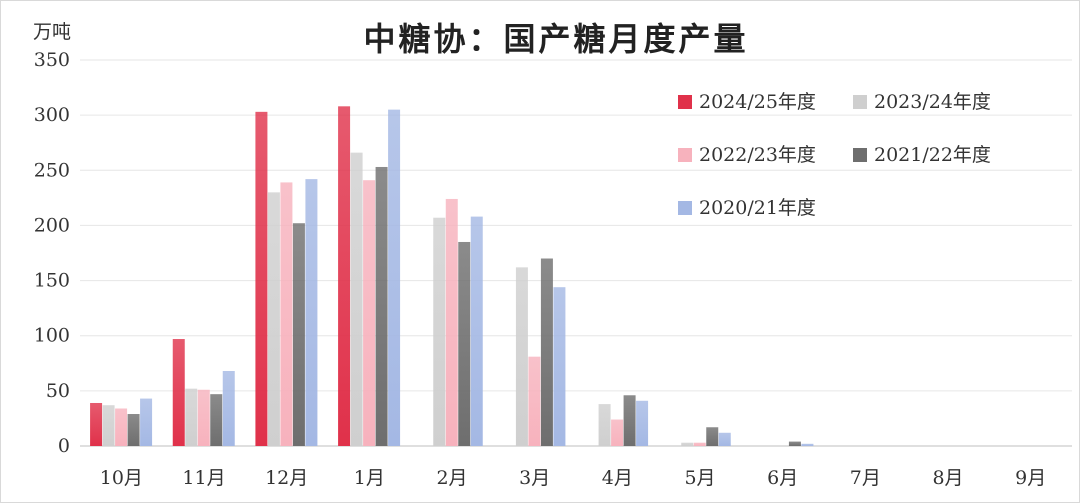 The width and height of the screenshot is (1080, 503). I want to click on legend-label: 2022/23年度, so click(757, 155).